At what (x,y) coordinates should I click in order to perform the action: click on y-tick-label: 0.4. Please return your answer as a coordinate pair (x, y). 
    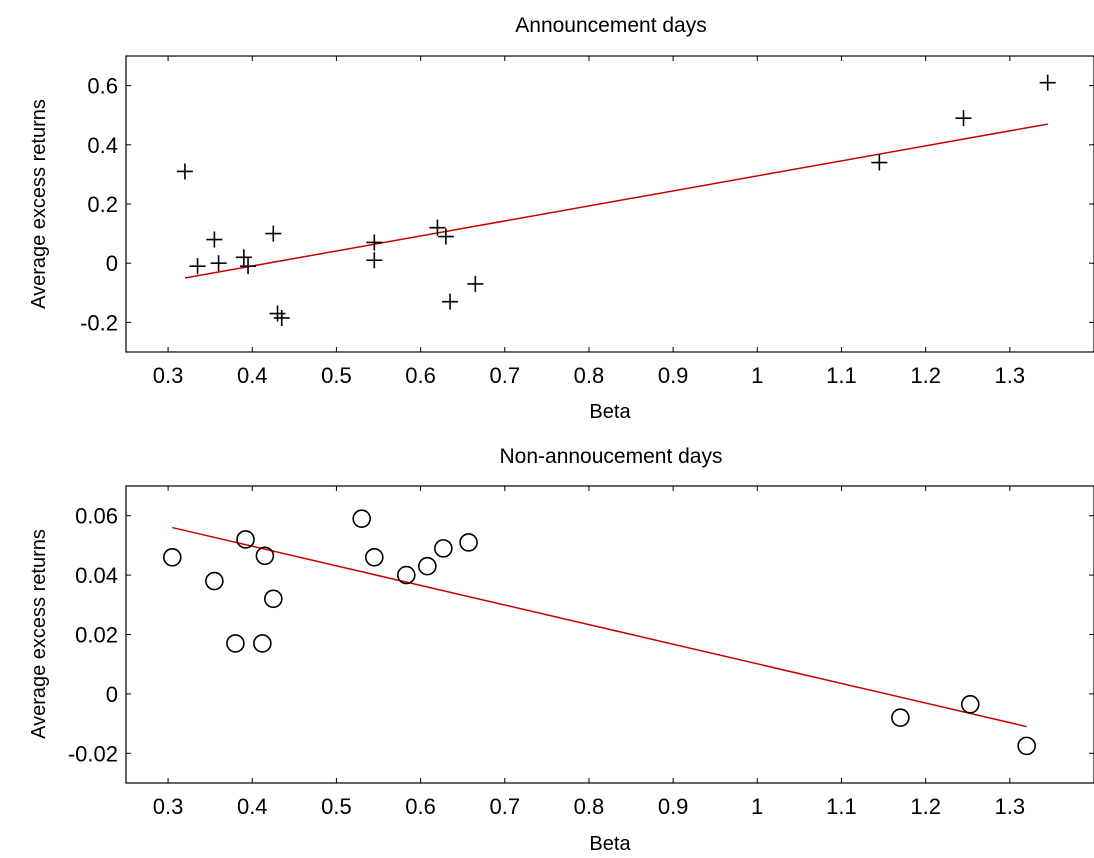
    Looking at the image, I should click on (102, 145).